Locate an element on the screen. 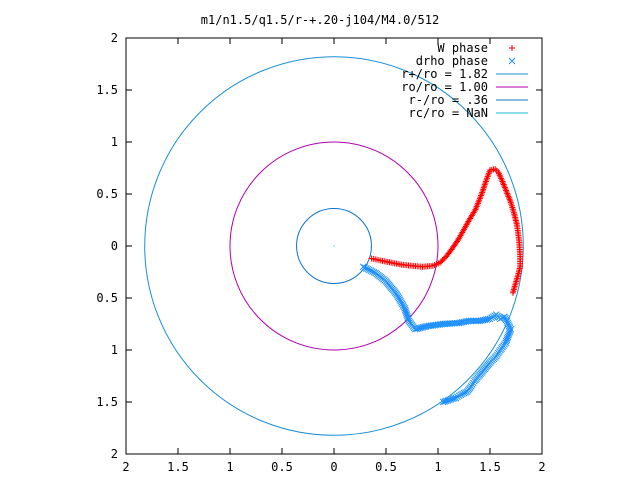  legend-label-2: r+/ro = 1.82 is located at coordinates (444, 74).